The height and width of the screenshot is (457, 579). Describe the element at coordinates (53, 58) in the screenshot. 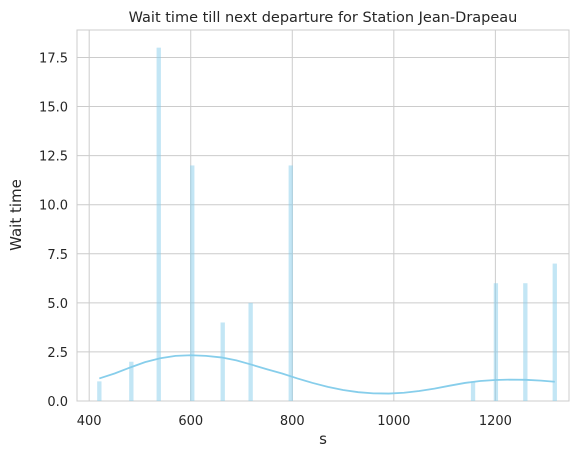

I see `y-tick-label: 17.5` at that location.